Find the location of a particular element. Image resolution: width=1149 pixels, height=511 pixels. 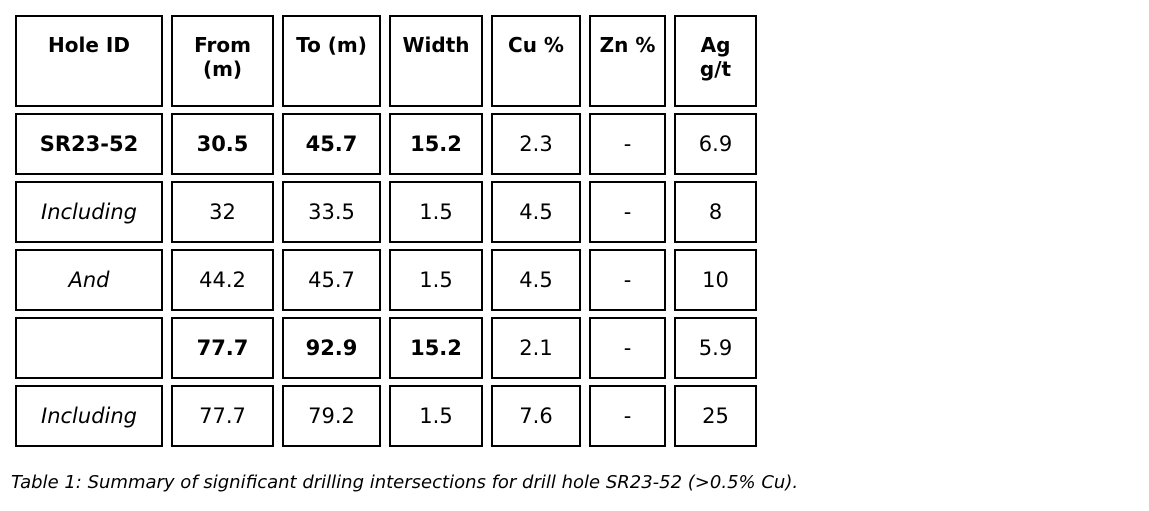

hole-id-cell: And is located at coordinates (89, 280).